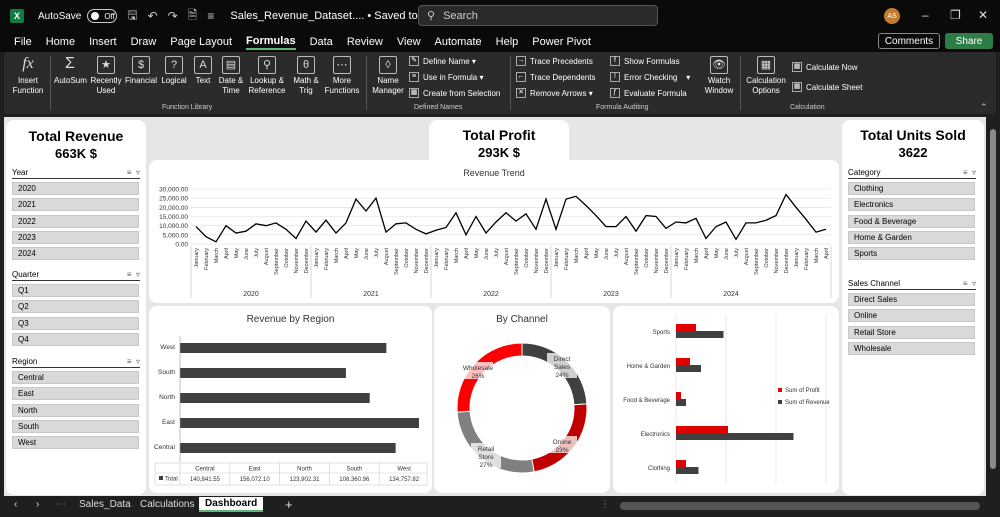 The image size is (1000, 517). Describe the element at coordinates (172, 16) in the screenshot. I see `redo-icon: ↷` at that location.